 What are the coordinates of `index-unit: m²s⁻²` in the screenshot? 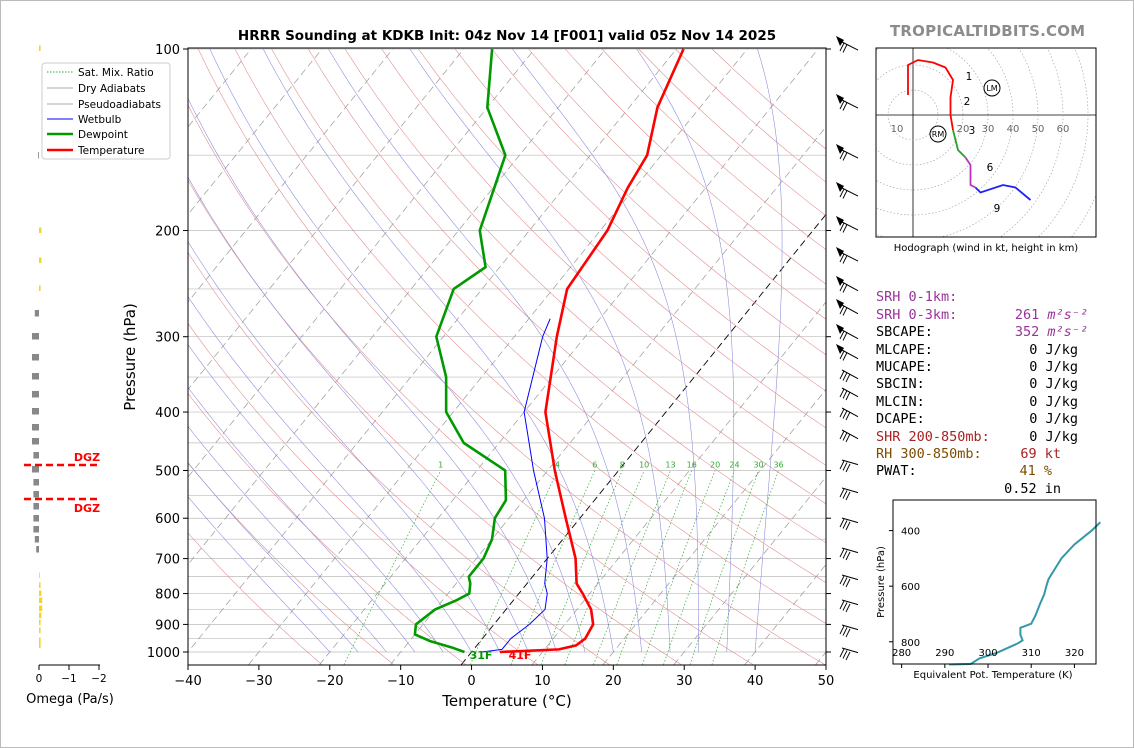 It's located at (1063, 332).